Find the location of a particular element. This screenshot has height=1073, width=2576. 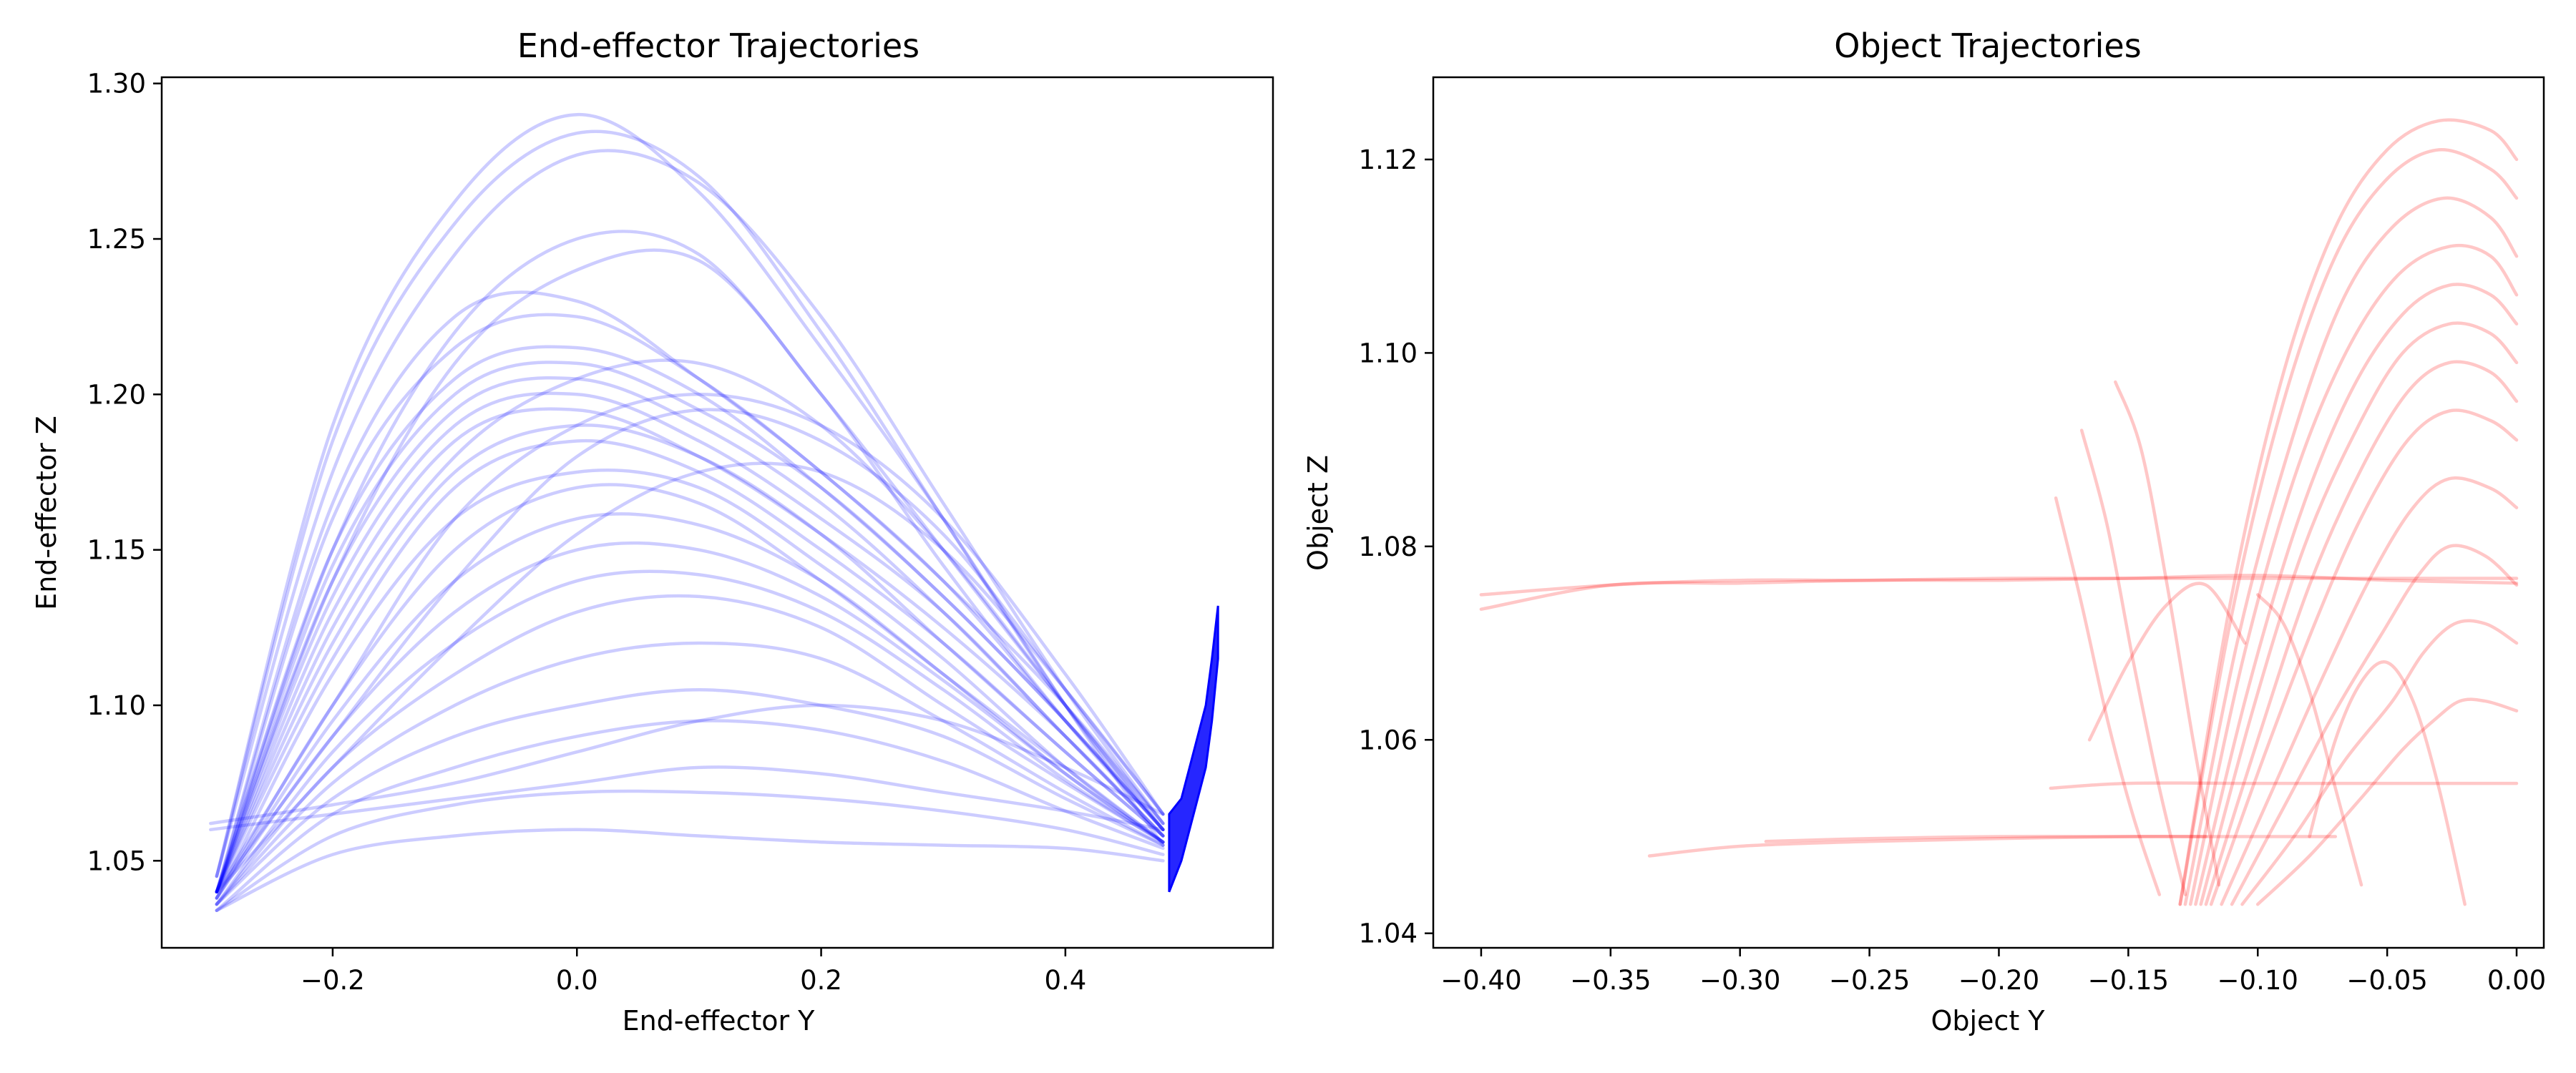

object-x-axis-label: Object Y is located at coordinates (1988, 1021).